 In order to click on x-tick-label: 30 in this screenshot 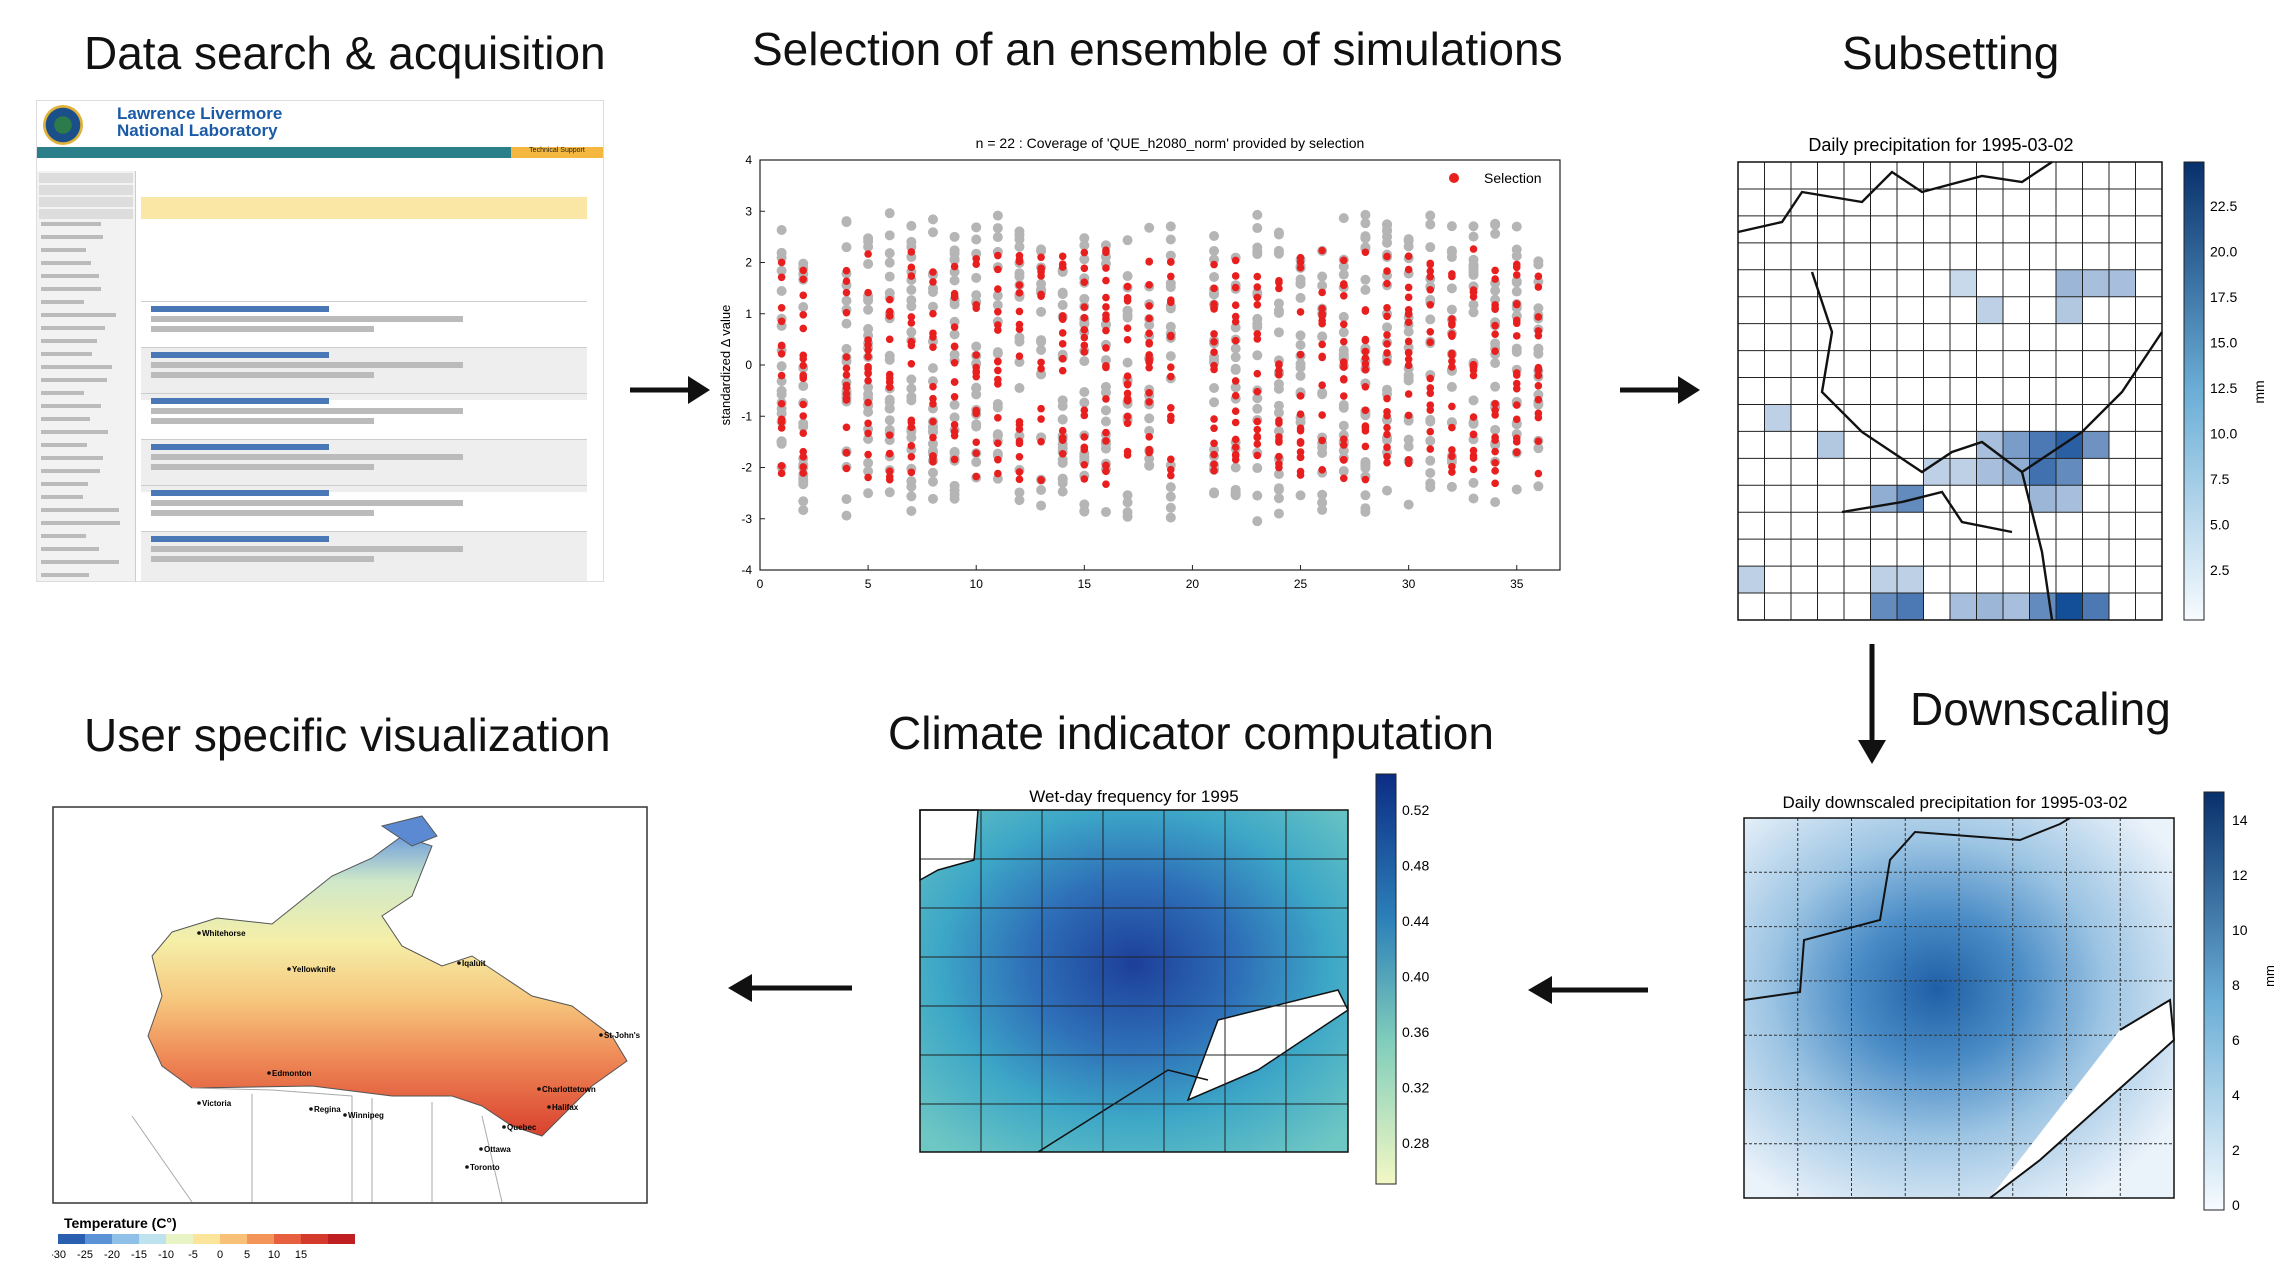, I will do `click(1409, 584)`.